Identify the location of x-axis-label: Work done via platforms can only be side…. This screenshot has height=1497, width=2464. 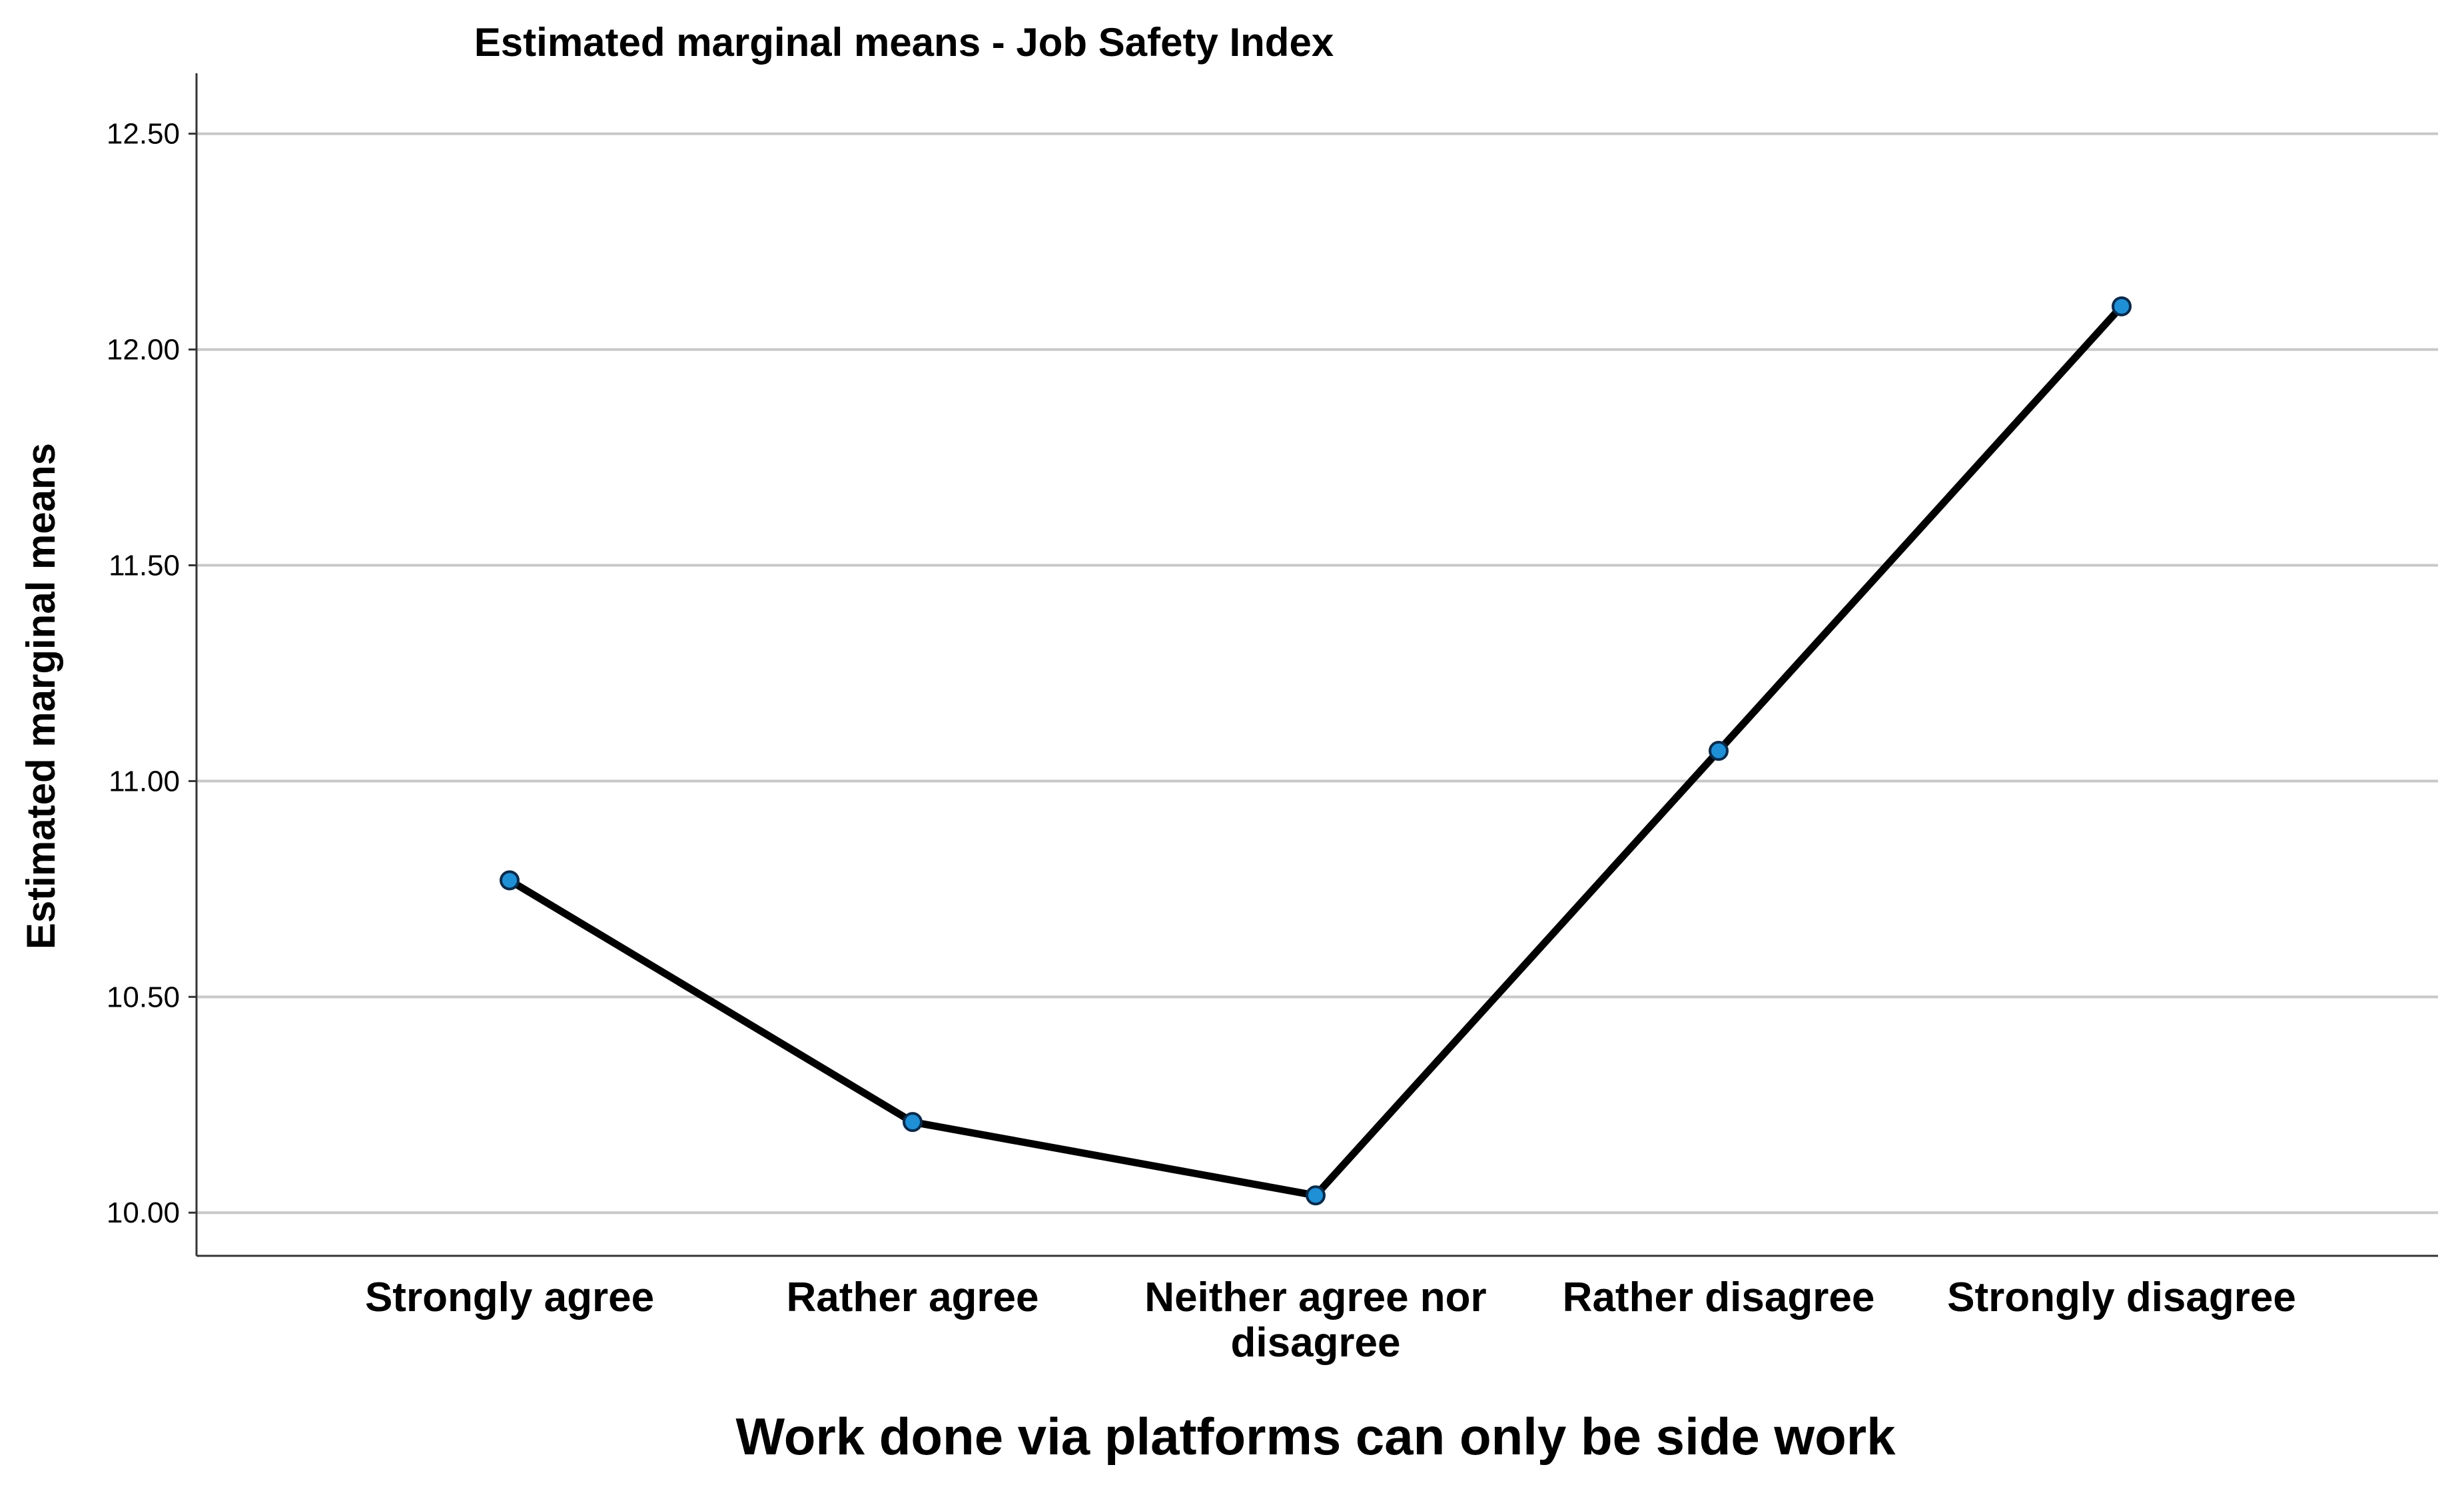
(1316, 1436).